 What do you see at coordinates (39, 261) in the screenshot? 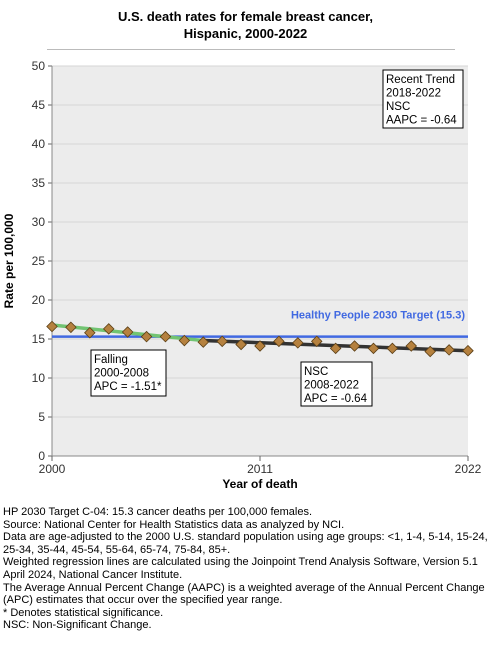
I see `y-tick-label: 25` at bounding box center [39, 261].